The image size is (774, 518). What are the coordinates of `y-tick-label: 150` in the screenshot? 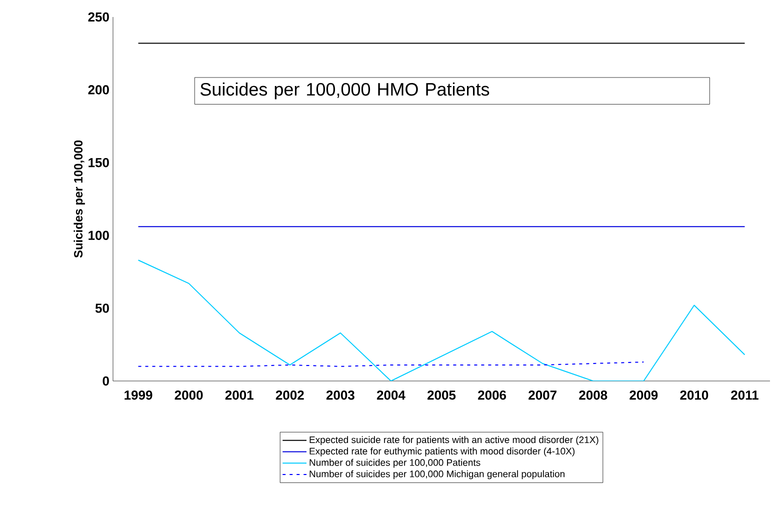 It's located at (98, 163).